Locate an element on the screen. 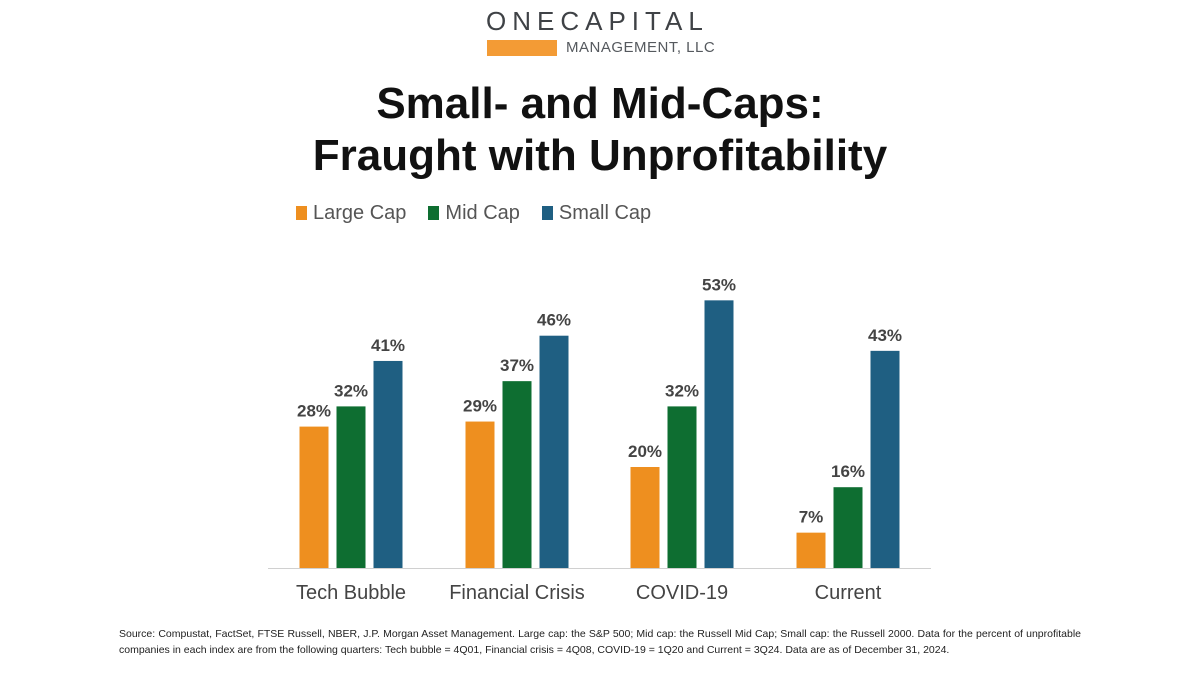 This screenshot has height=675, width=1200. logo-accent-bar is located at coordinates (522, 48).